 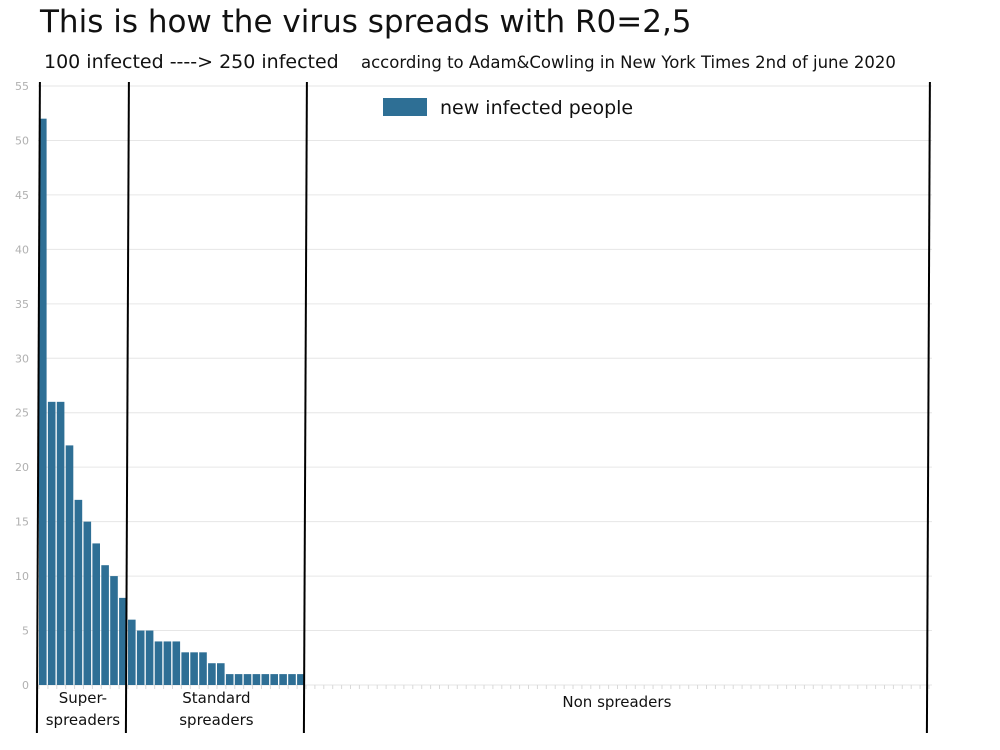 I want to click on y-tick-label: 0, so click(x=25, y=685).